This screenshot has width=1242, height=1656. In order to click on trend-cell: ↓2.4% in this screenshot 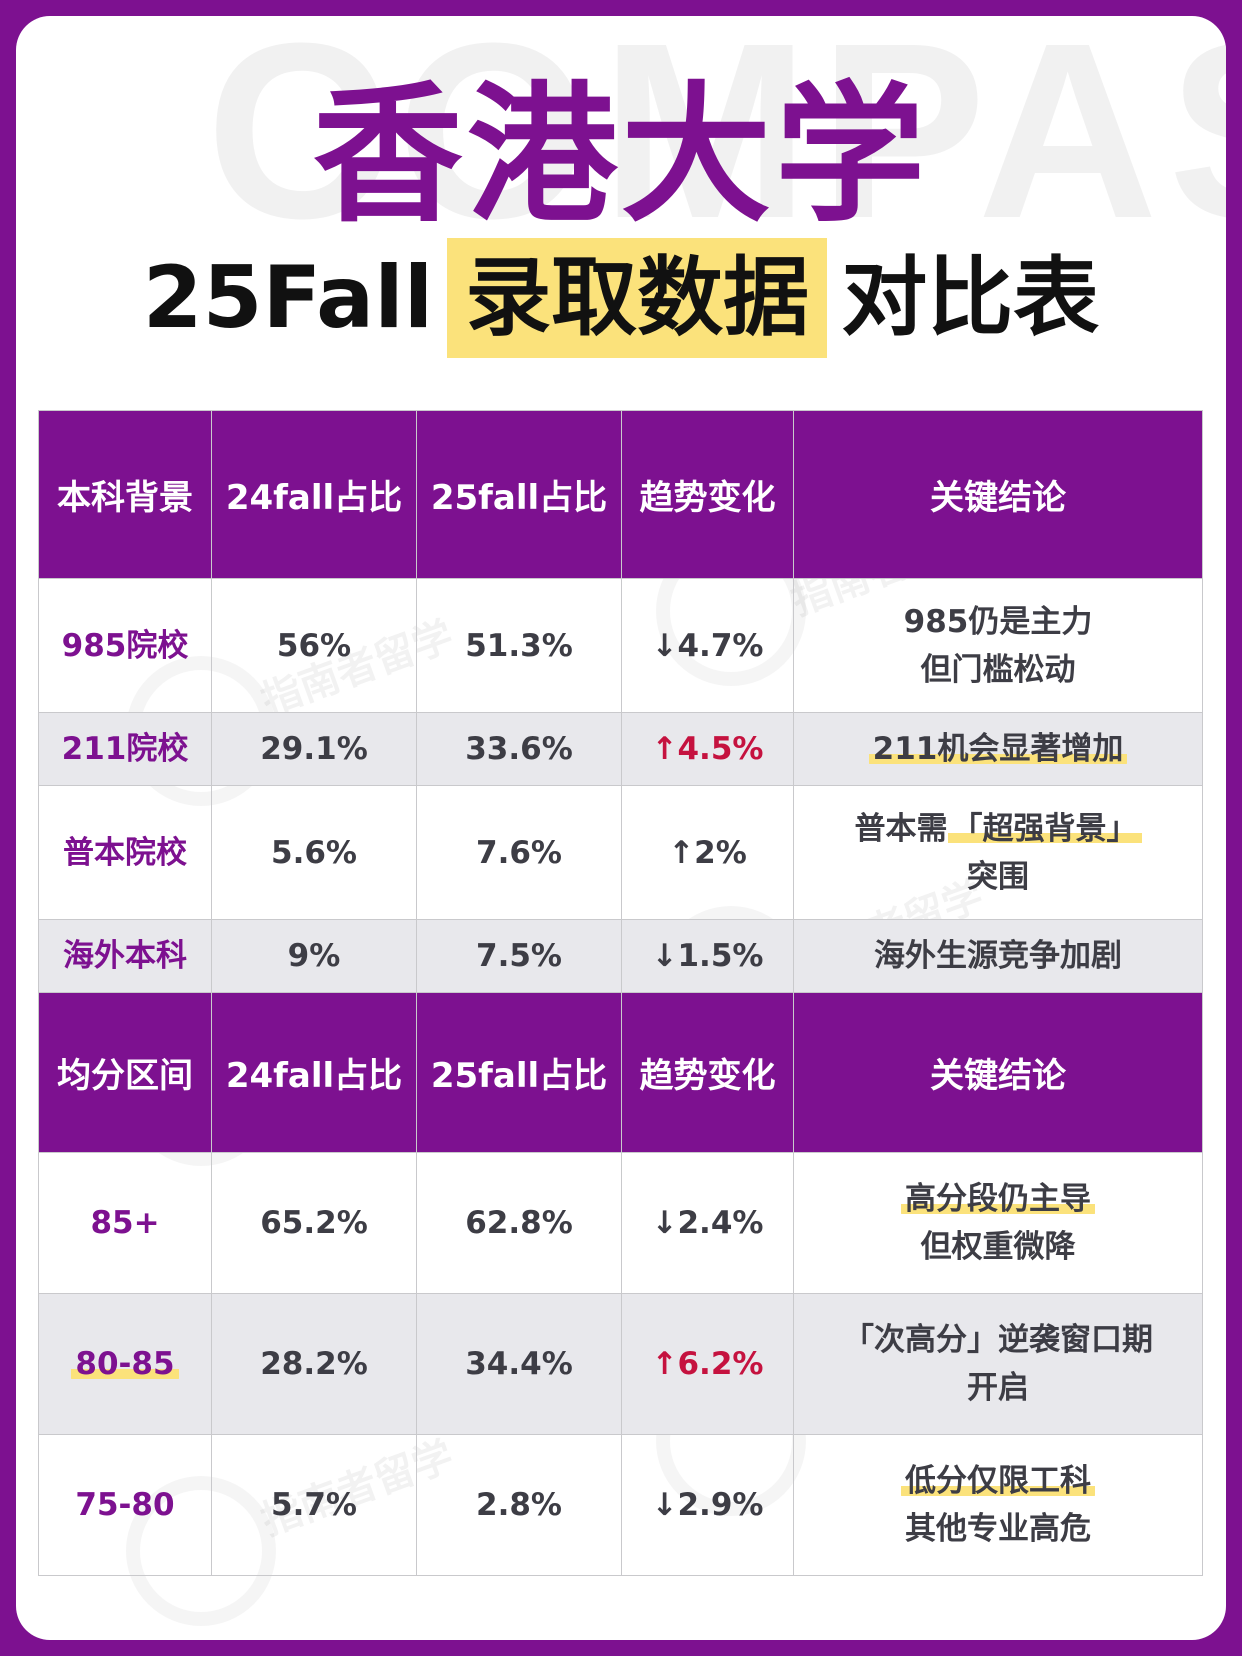, I will do `click(707, 1223)`.